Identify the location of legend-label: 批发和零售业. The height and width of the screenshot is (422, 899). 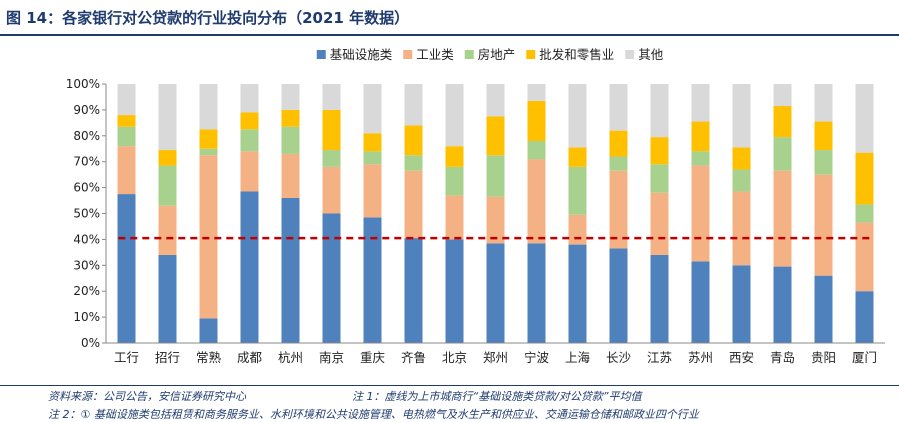
(576, 54).